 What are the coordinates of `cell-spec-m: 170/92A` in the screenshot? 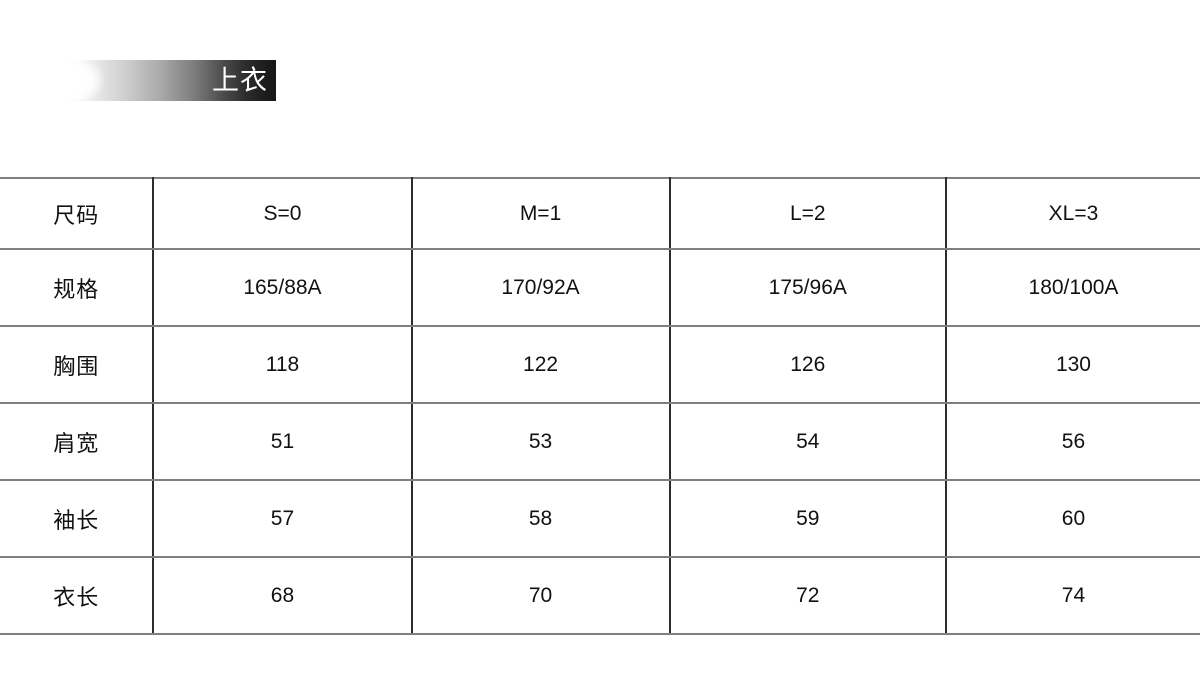 It's located at (541, 287).